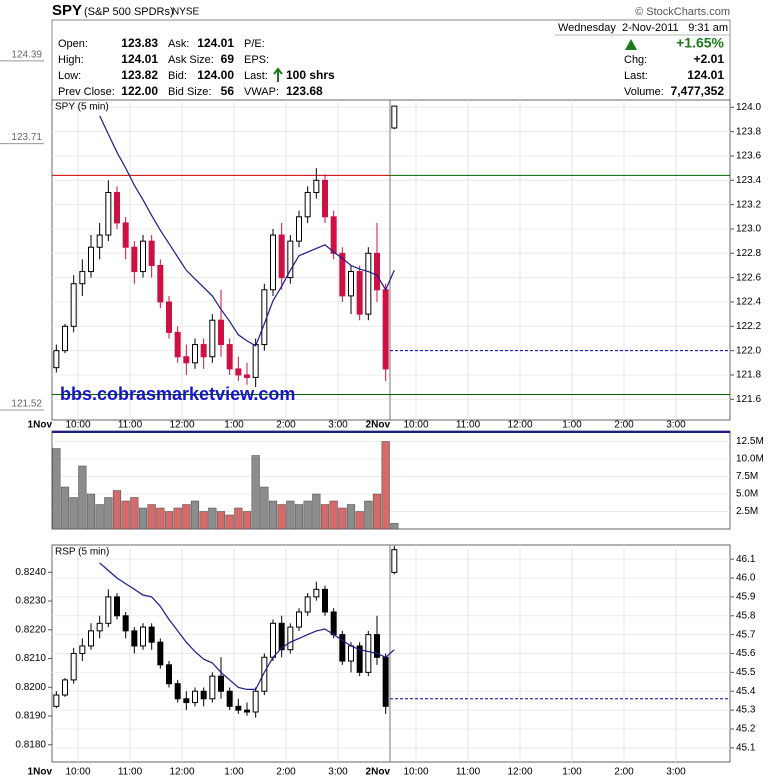 The height and width of the screenshot is (780, 780). Describe the element at coordinates (750, 441) in the screenshot. I see `y-tick-label: 12.5M` at that location.